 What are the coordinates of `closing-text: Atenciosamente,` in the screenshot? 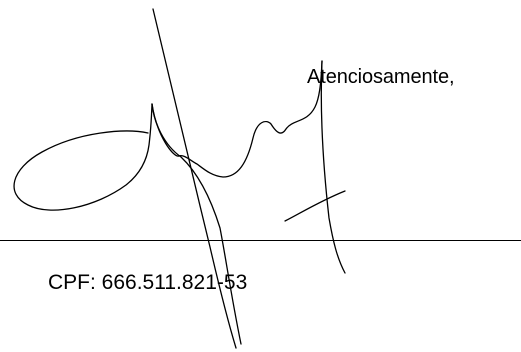 It's located at (381, 77).